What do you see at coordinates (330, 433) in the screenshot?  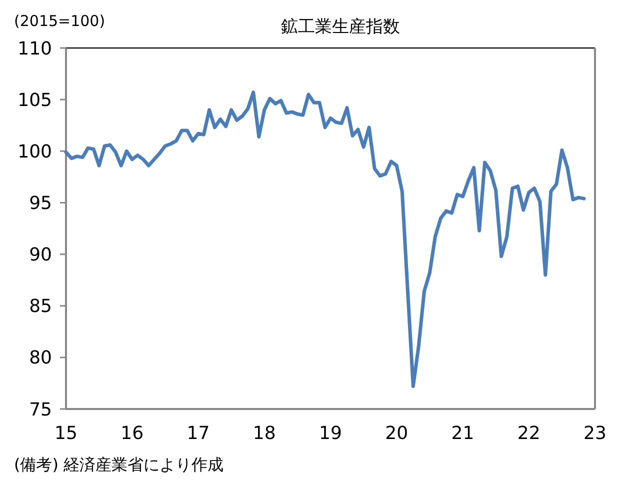 I see `x-tick-label: 19` at bounding box center [330, 433].